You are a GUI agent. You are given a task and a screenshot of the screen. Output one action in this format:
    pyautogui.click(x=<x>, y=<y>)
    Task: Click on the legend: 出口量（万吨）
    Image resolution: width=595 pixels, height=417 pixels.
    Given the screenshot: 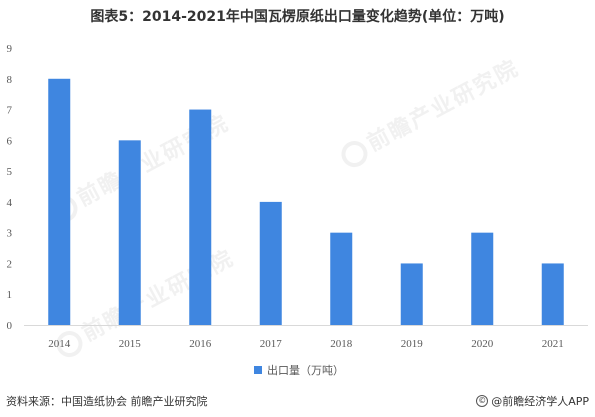 What is the action you would take?
    pyautogui.click(x=299, y=370)
    